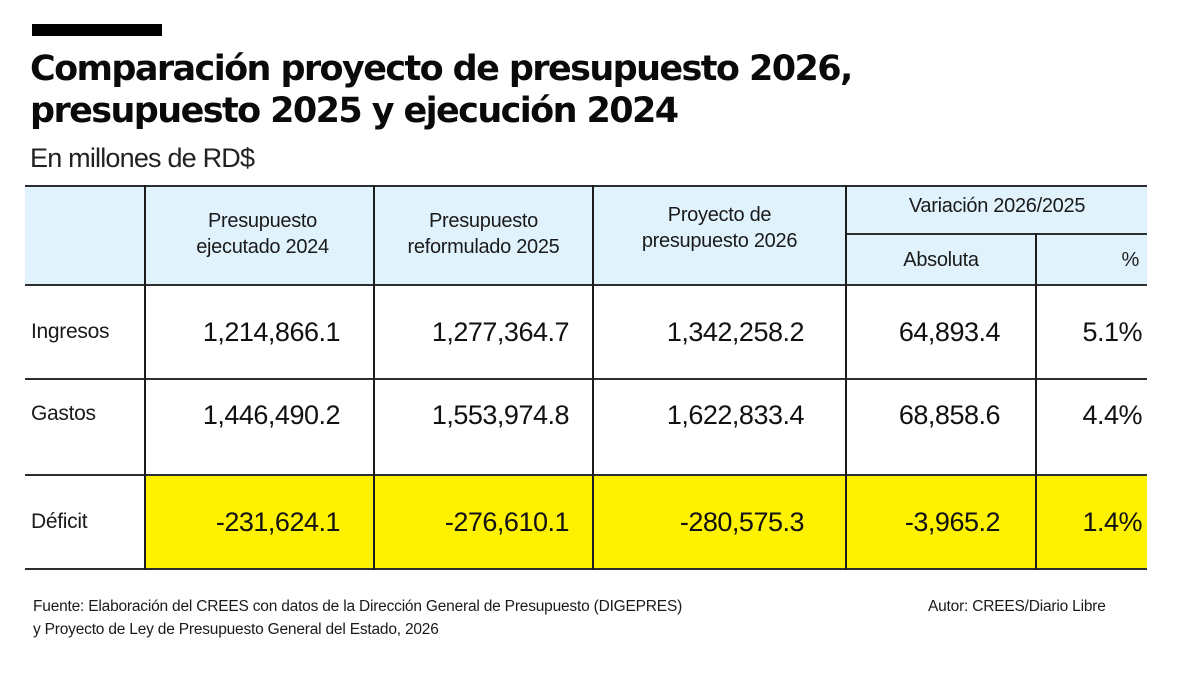 This screenshot has height=679, width=1200. What do you see at coordinates (500, 331) in the screenshot?
I see `value-ingresos-2025: 1,277,364.7` at bounding box center [500, 331].